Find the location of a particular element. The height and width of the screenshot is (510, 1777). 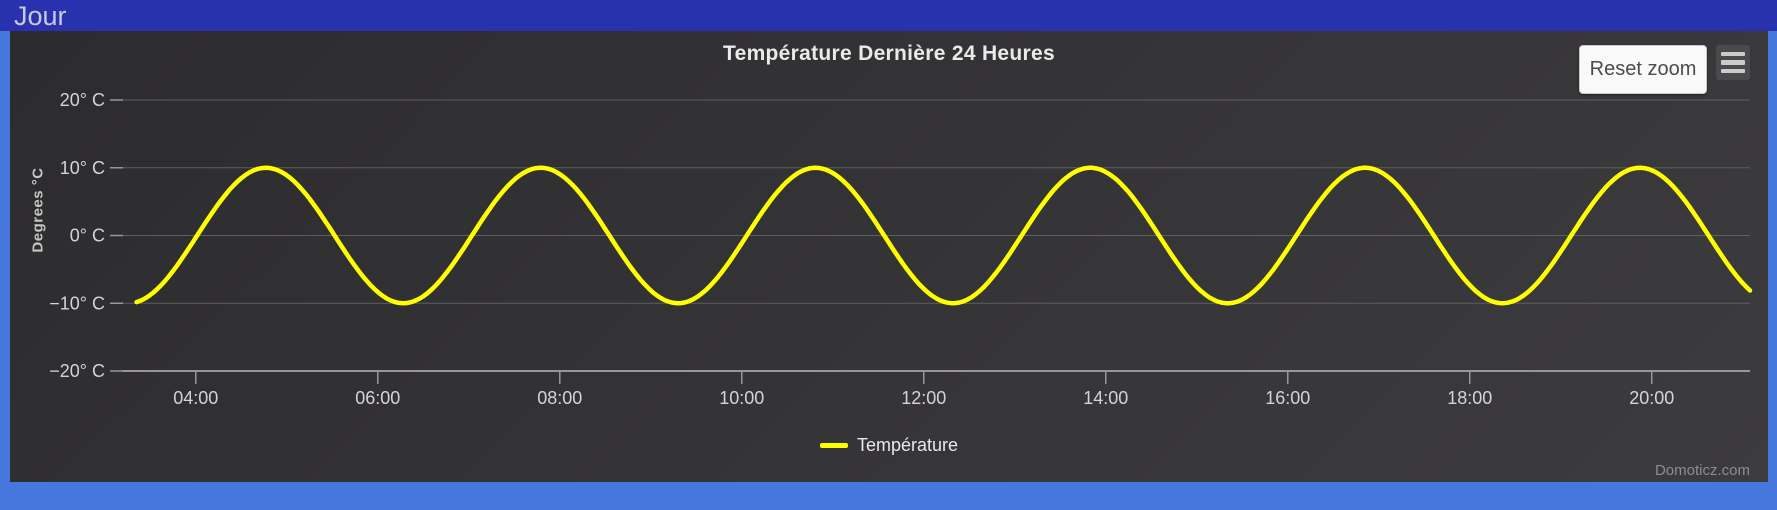

y-axis-title: Degrees °C is located at coordinates (38, 210).